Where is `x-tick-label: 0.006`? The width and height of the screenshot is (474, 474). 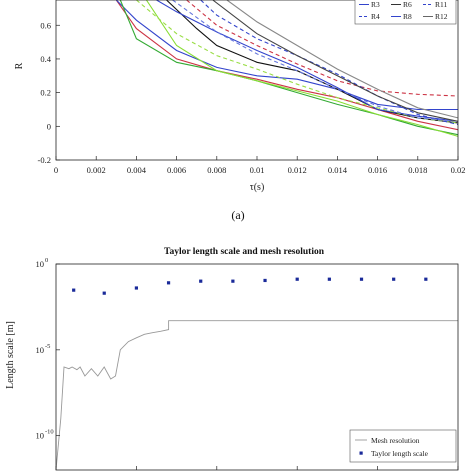 x-tick-label: 0.006 is located at coordinates (176, 170).